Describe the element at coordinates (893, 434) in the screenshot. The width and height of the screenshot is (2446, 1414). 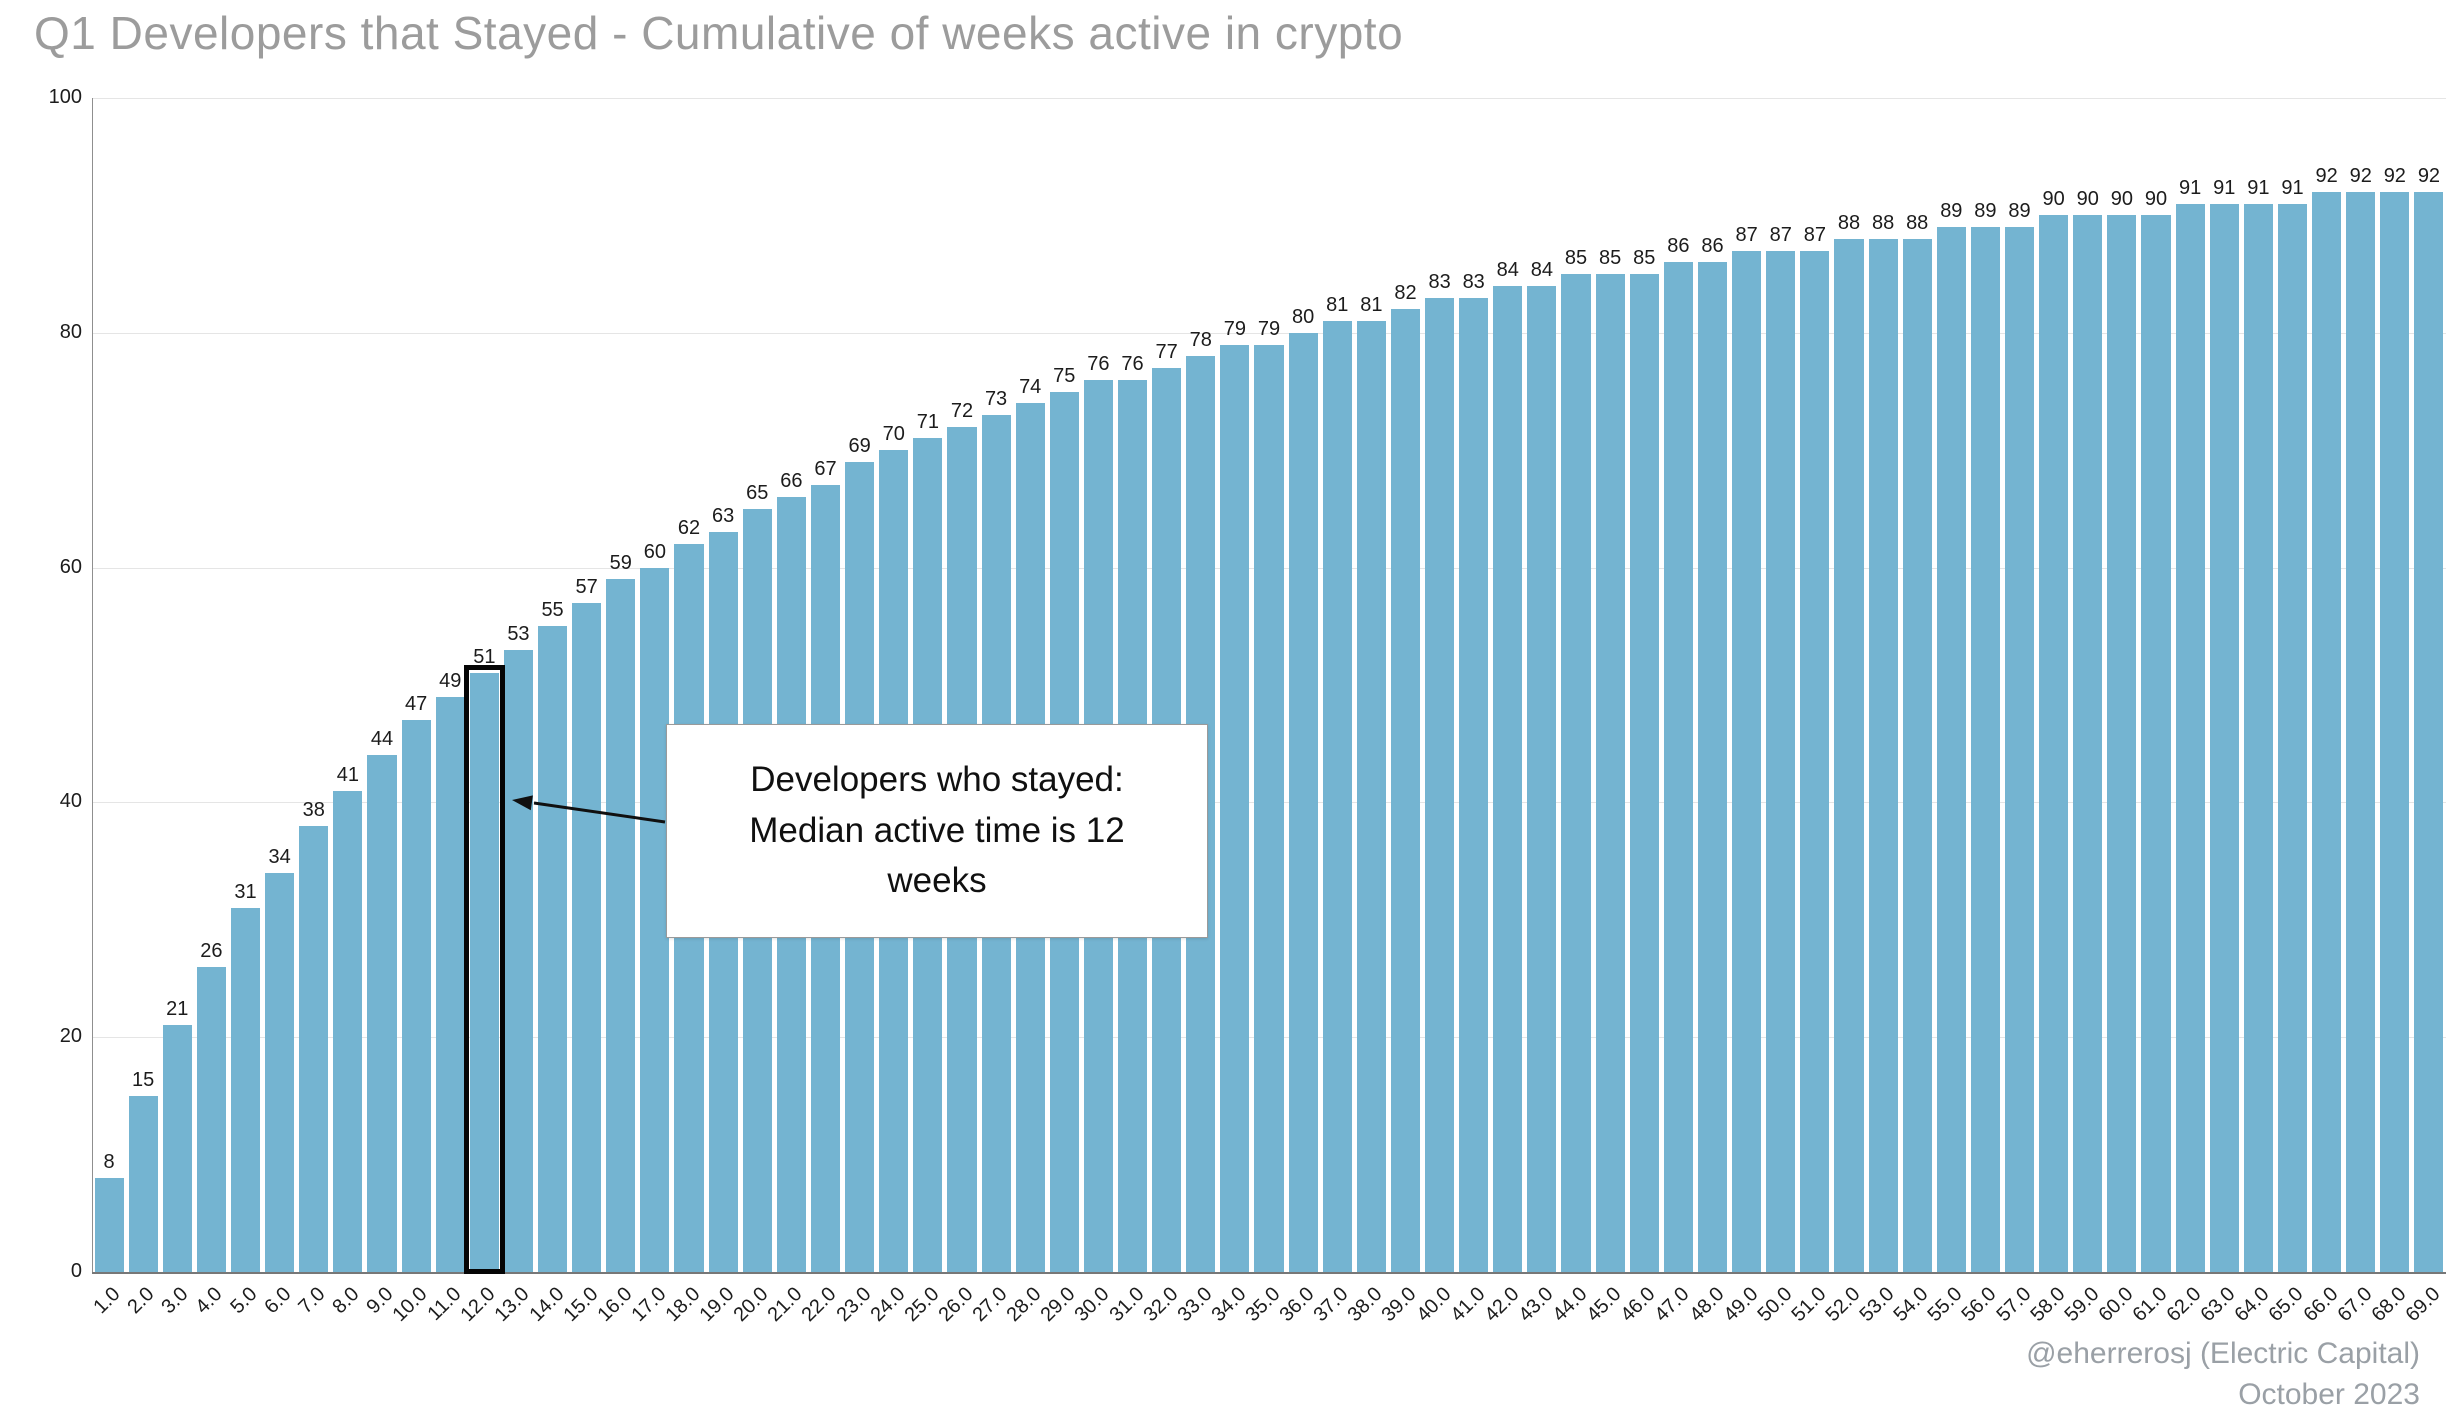
I see `bar-value-label: 70` at that location.